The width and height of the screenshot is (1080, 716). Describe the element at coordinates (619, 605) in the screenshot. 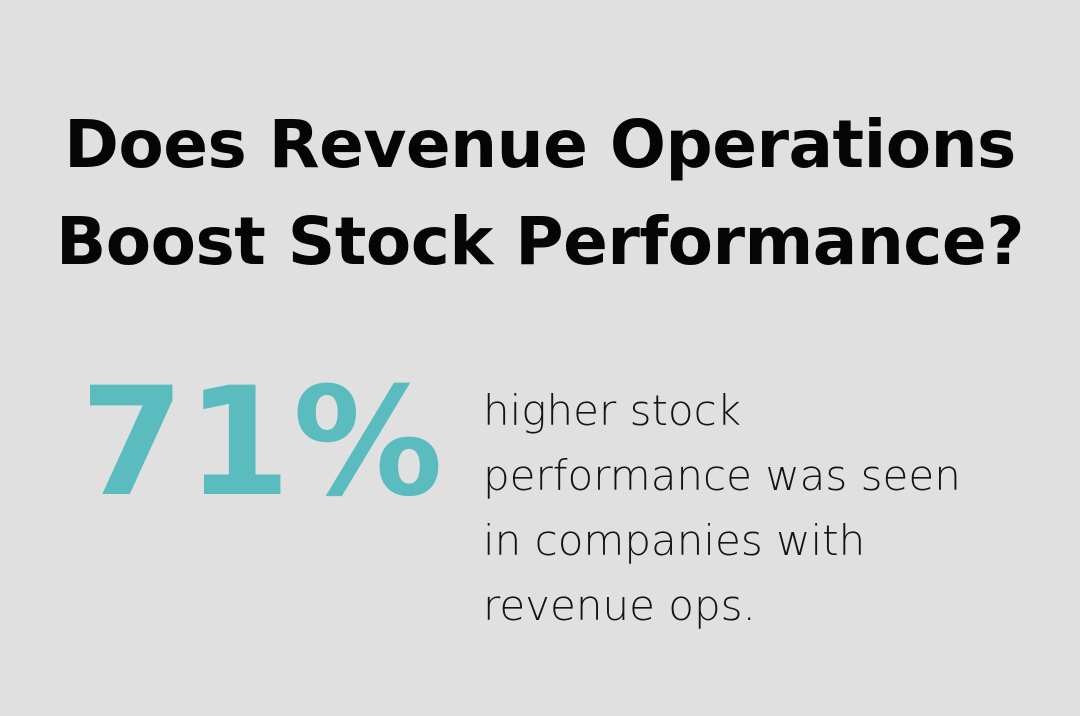

I see `stat-description-line-4: revenue ops.` at that location.